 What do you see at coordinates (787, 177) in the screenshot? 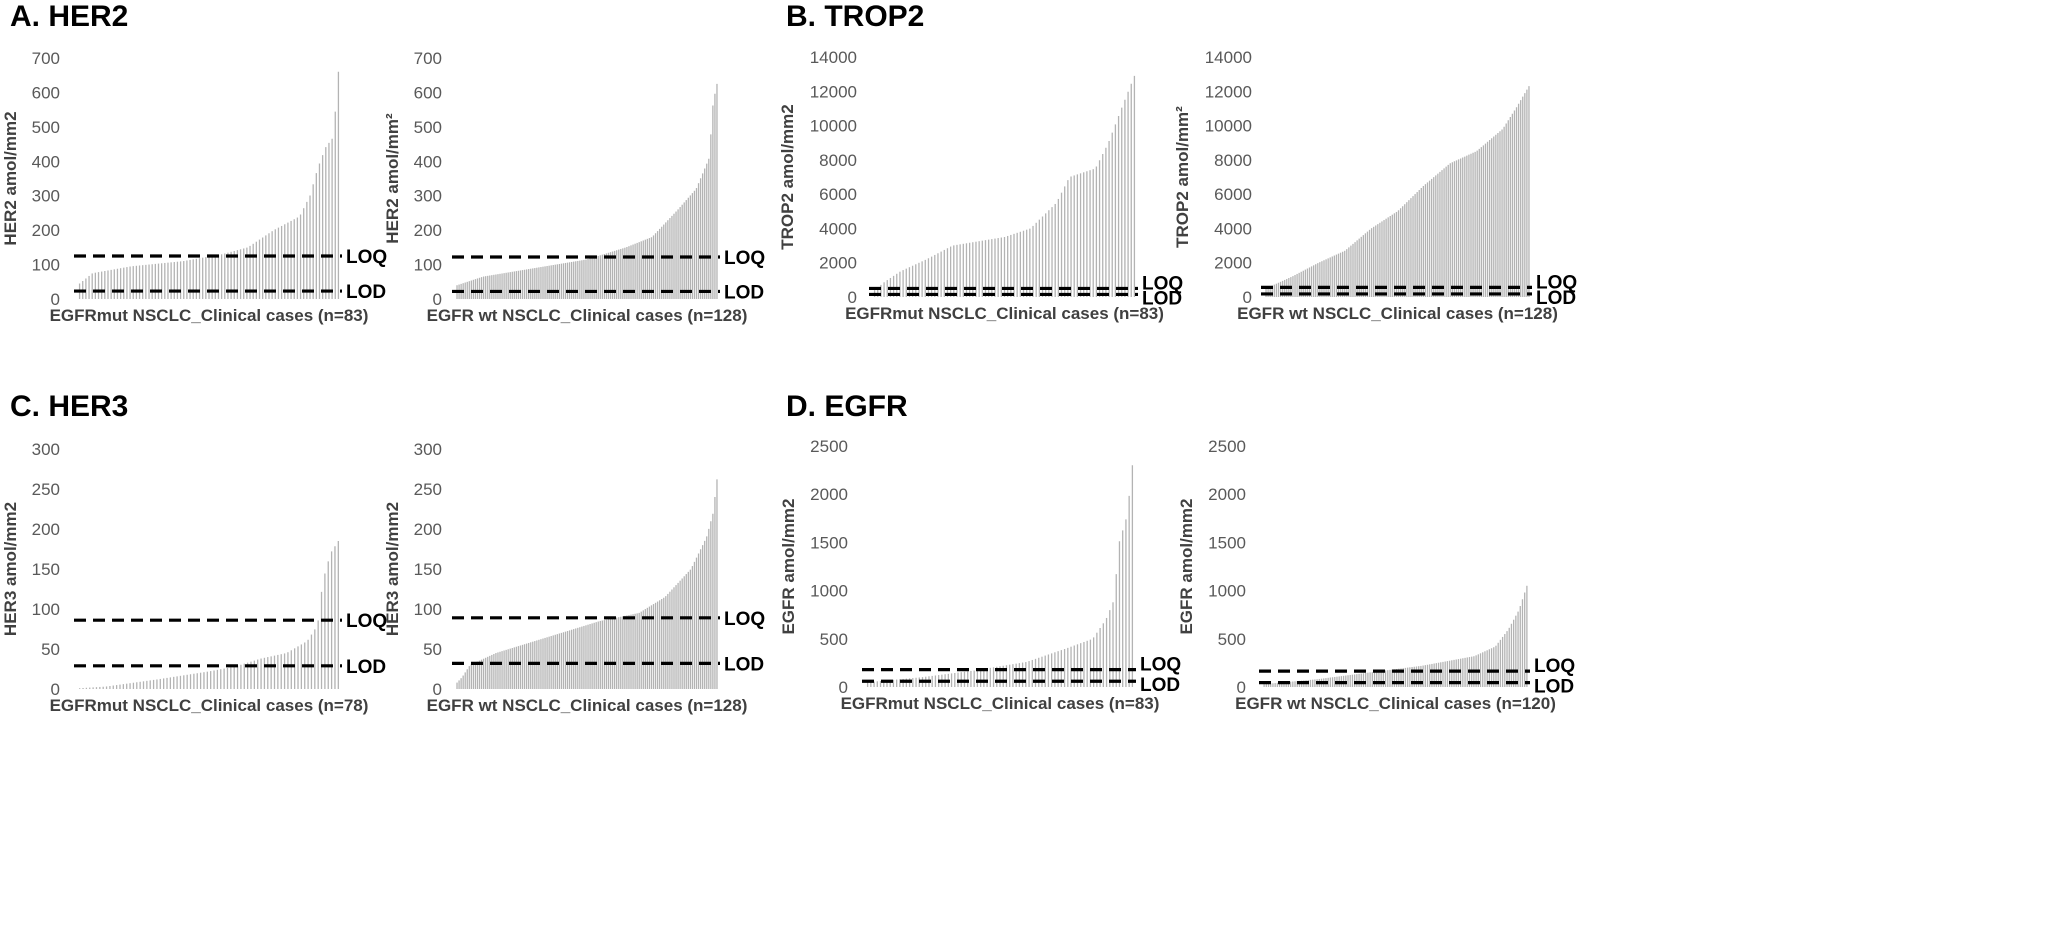
I see `y-axis-title: TROP2 amol/mm2` at bounding box center [787, 177].